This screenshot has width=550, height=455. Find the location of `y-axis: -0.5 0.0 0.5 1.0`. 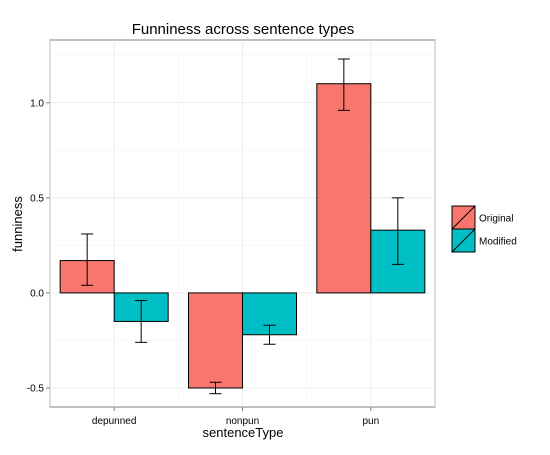

y-axis: -0.5 0.0 0.5 1.0 is located at coordinates (38, 246).